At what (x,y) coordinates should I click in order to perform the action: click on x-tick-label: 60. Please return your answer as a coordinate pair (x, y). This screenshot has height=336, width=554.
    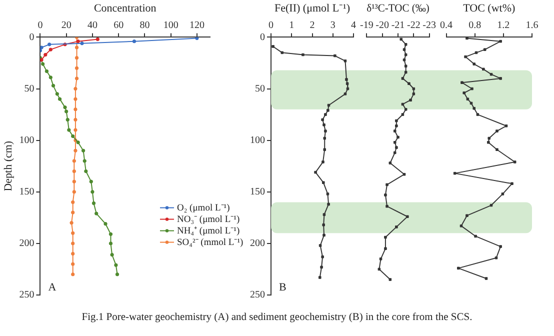
    Looking at the image, I should click on (119, 25).